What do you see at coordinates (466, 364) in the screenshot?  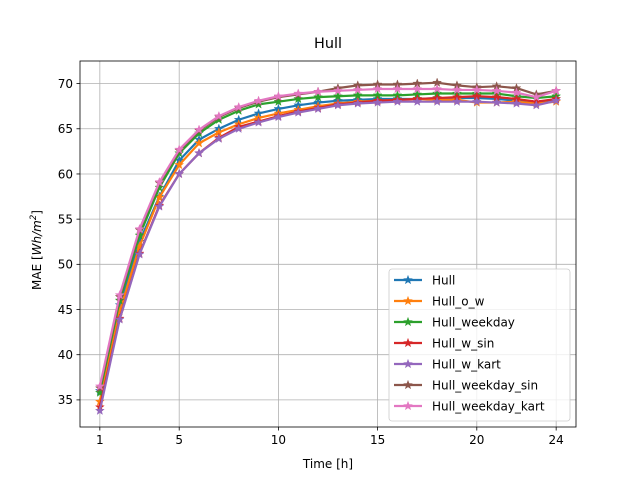 I see `legend-label: Hull_w_kart` at bounding box center [466, 364].